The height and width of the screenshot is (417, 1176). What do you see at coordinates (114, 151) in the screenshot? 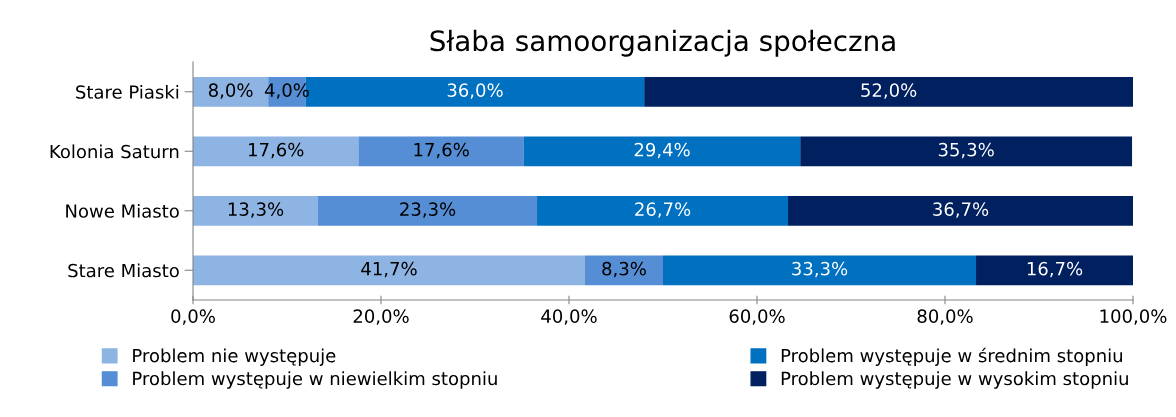
I see `y-tick-label: Kolonia Saturn` at bounding box center [114, 151].